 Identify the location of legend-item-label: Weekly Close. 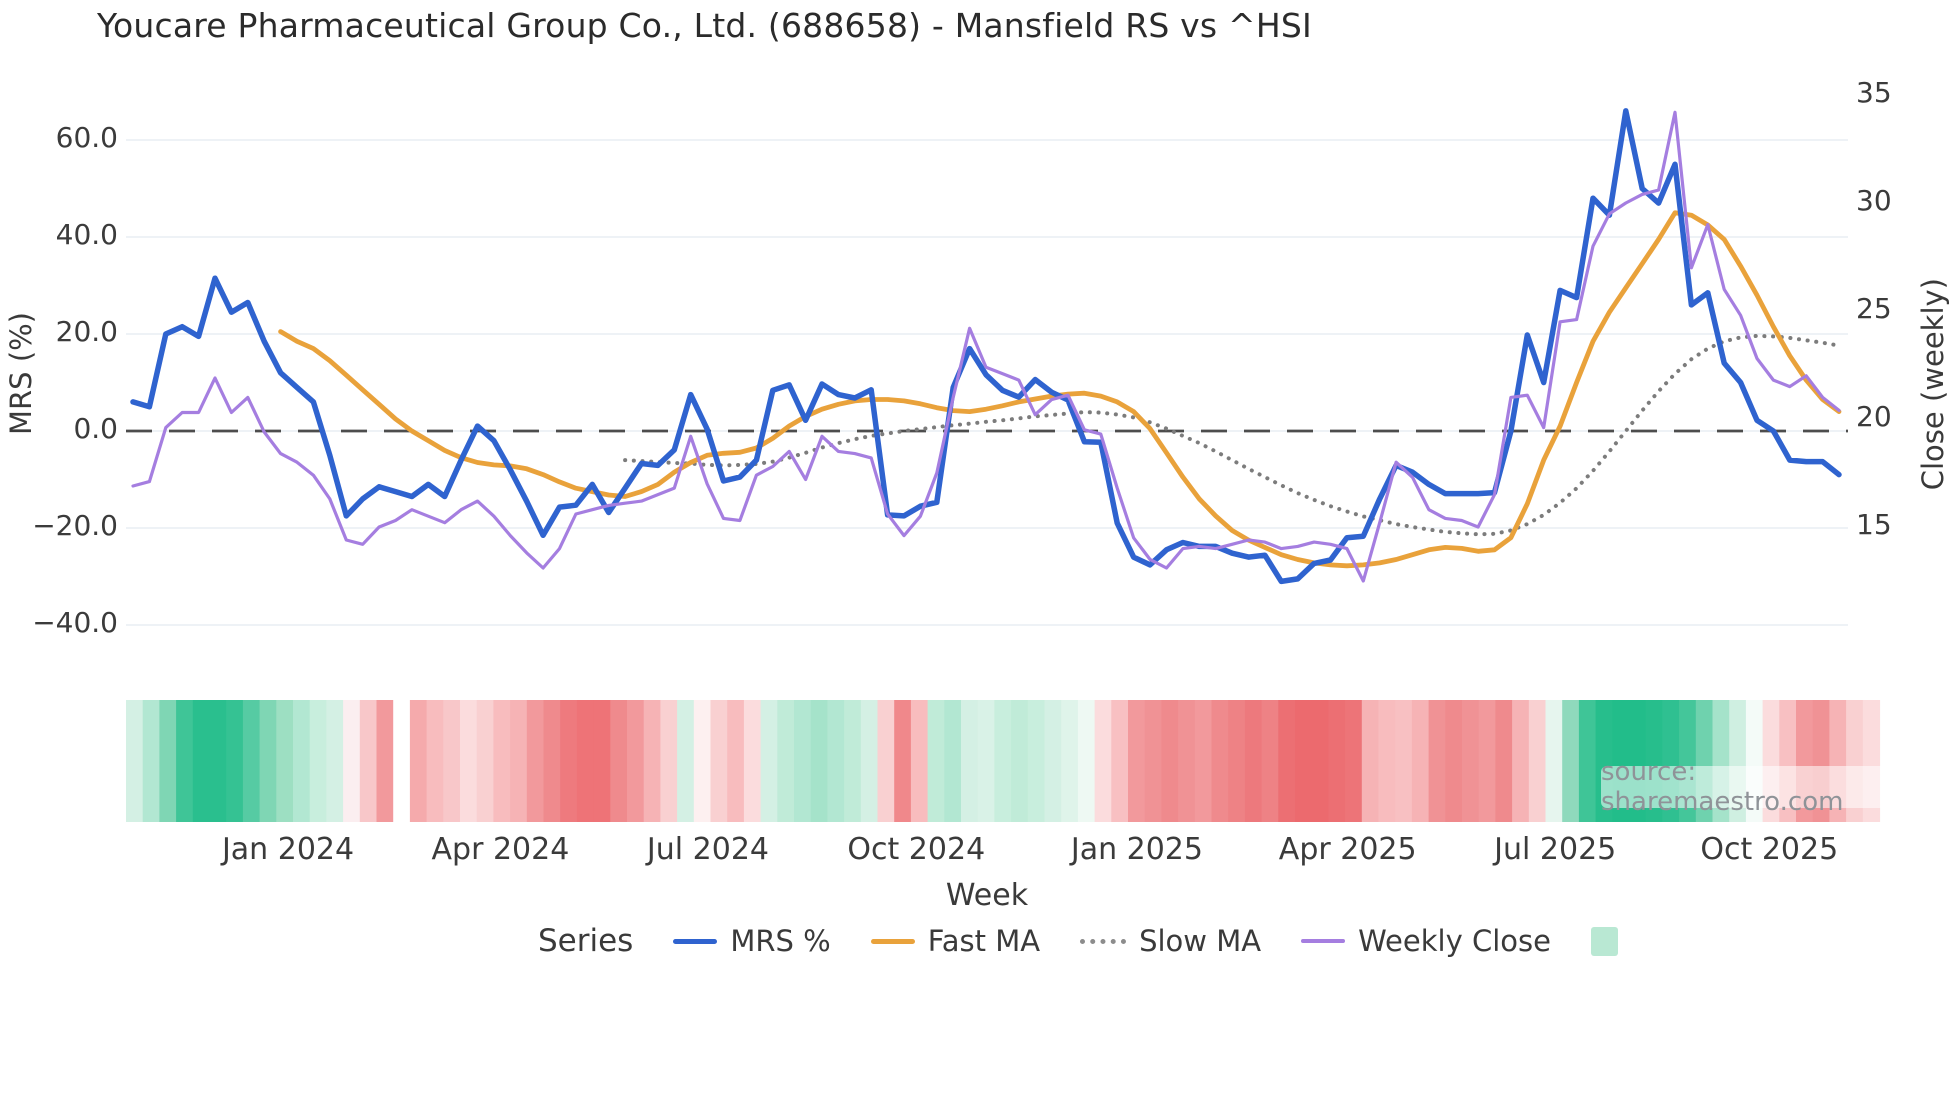
(1454, 941).